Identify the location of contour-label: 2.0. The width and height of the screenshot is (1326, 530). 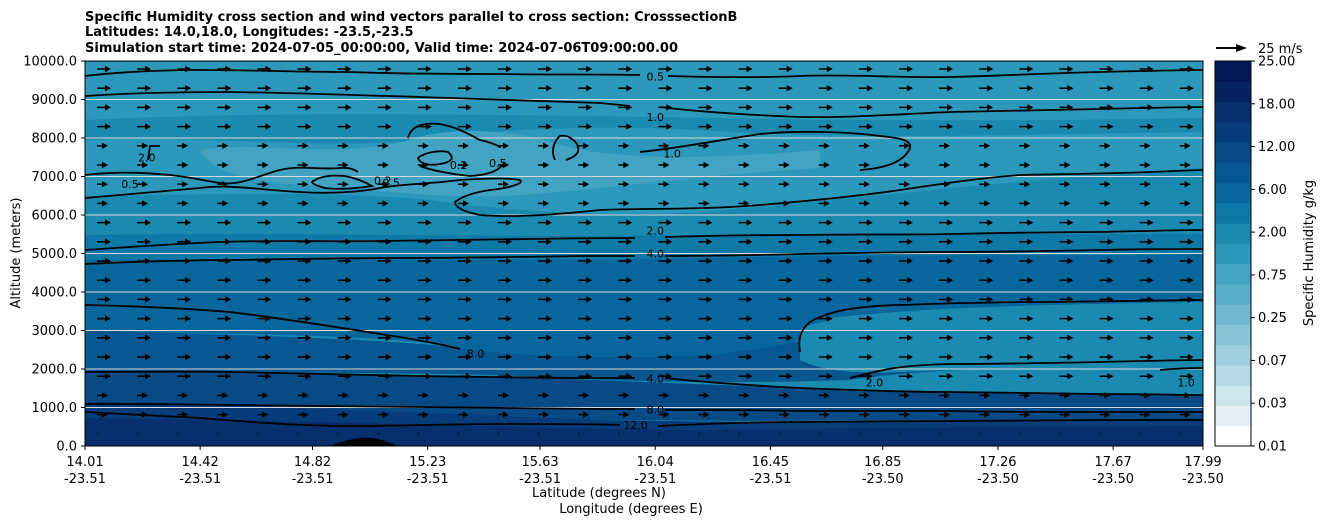
(147, 157).